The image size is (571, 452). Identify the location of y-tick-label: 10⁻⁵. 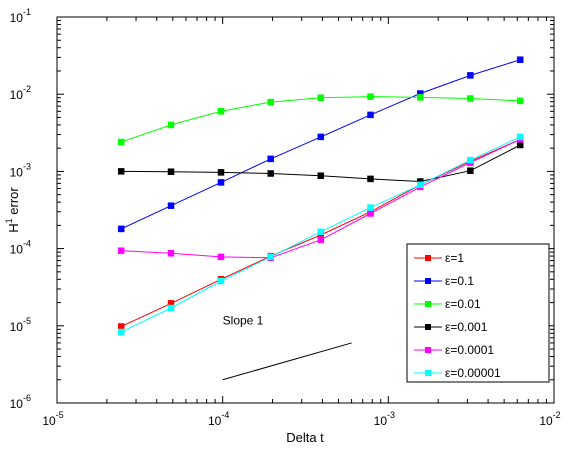
(20, 325).